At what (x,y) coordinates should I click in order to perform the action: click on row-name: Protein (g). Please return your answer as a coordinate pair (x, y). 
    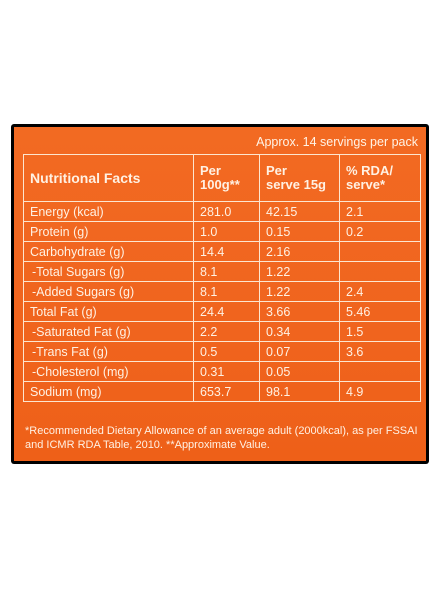
    Looking at the image, I should click on (108, 231).